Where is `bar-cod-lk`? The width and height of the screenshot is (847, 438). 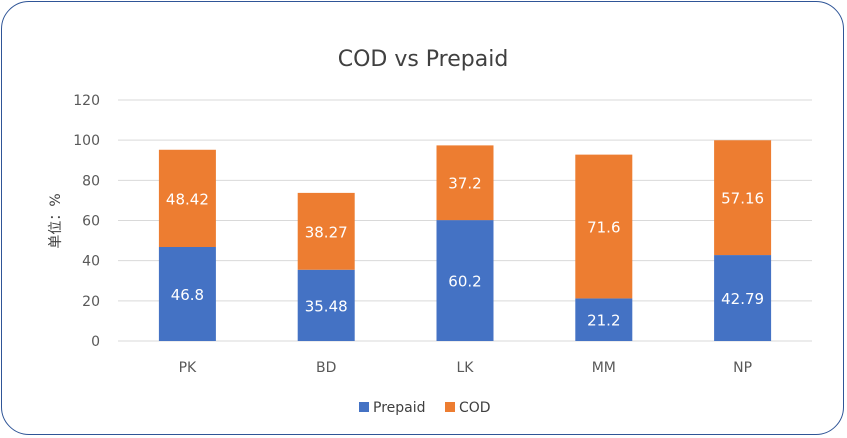 bar-cod-lk is located at coordinates (465, 183).